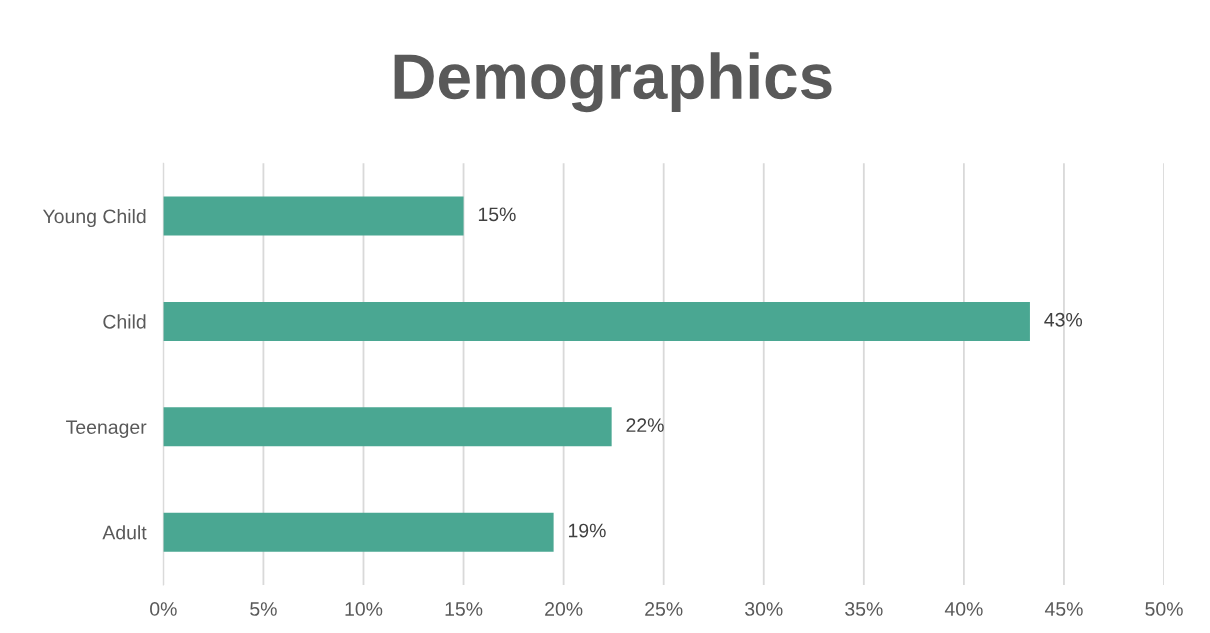  I want to click on x-tick-label: 5%, so click(263, 609).